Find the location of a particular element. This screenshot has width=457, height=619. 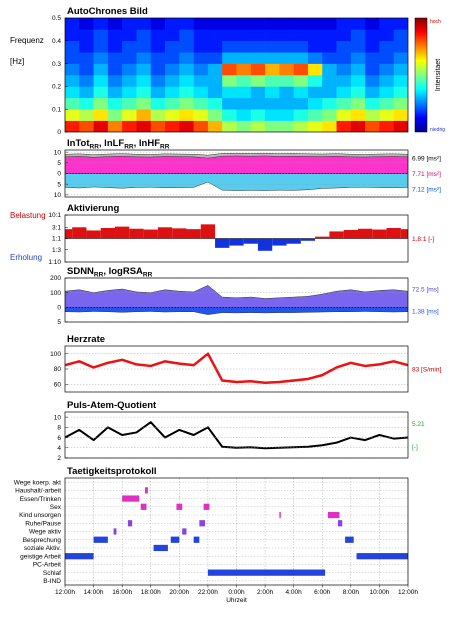

colorbar-label: Intensitaet is located at coordinates (438, 75).